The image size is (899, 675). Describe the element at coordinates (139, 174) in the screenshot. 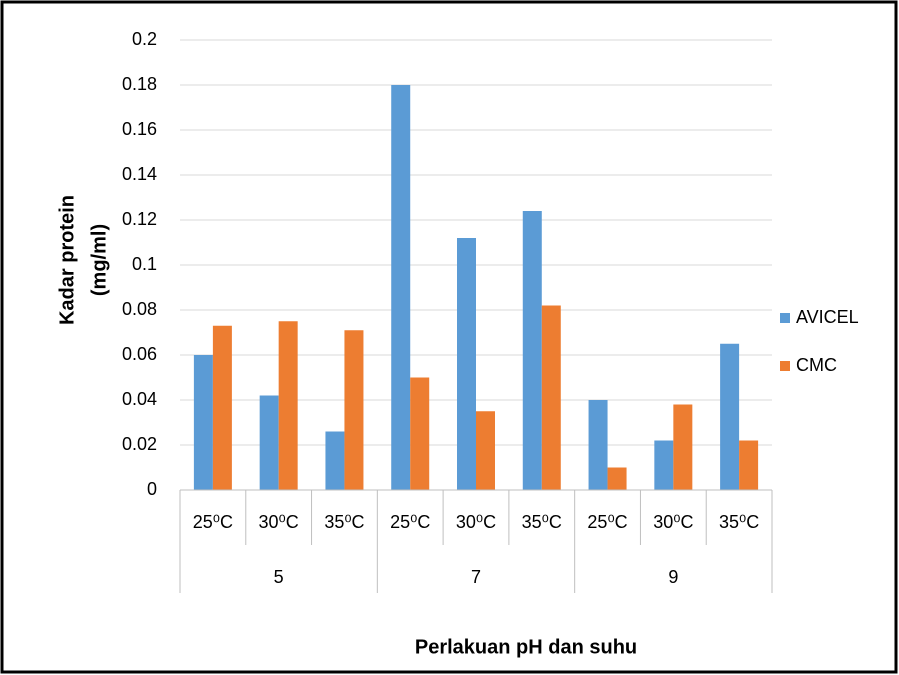

I see `y-tick-label: 0.14` at that location.